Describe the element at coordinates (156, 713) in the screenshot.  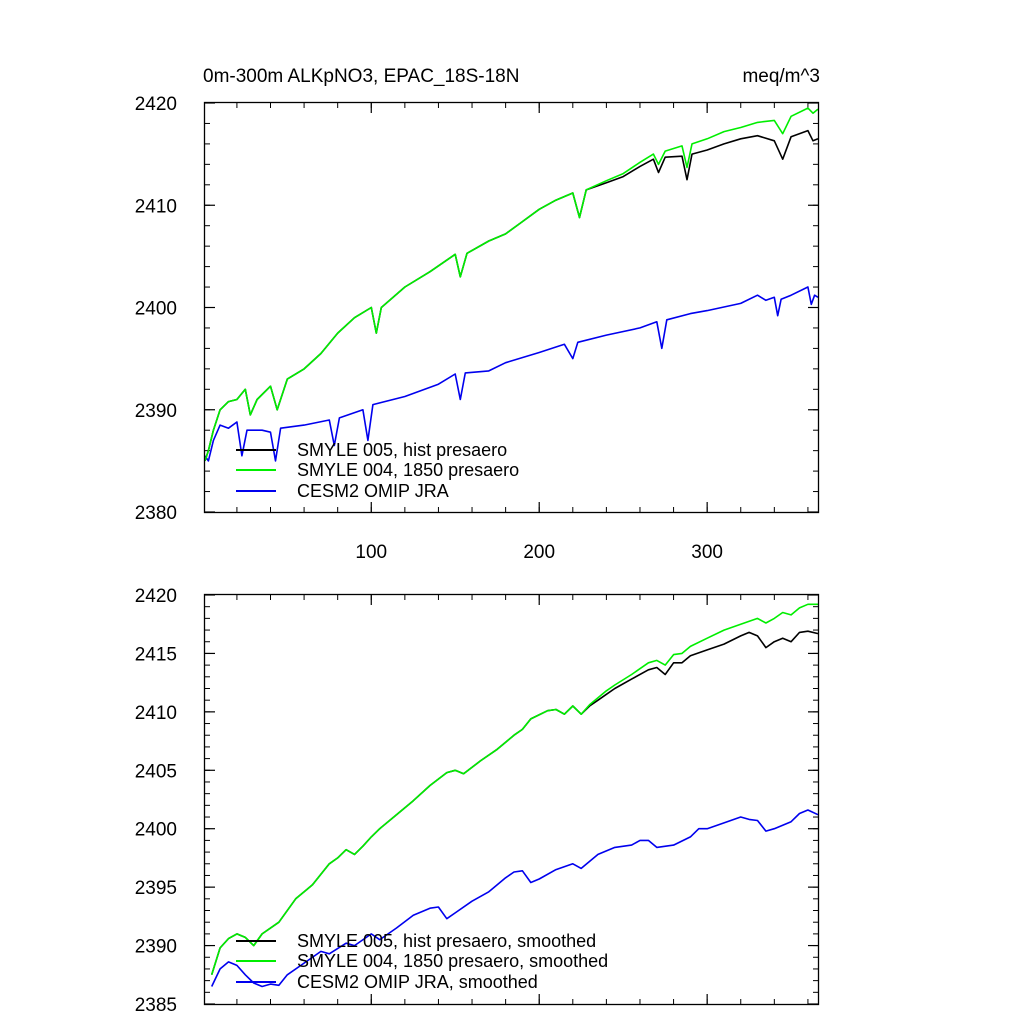
I see `bottom-y-tick-label: 2410` at that location.